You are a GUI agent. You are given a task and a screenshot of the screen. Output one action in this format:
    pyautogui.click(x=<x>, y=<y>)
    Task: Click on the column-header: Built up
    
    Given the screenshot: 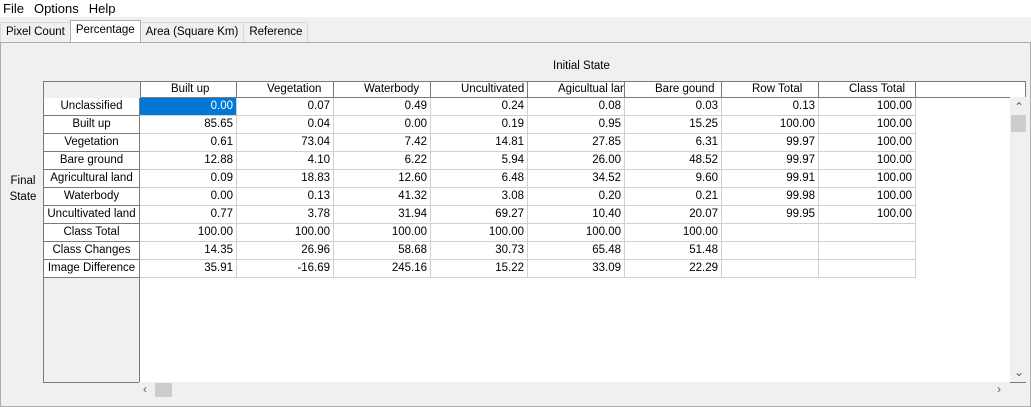 What is the action you would take?
    pyautogui.click(x=188, y=90)
    